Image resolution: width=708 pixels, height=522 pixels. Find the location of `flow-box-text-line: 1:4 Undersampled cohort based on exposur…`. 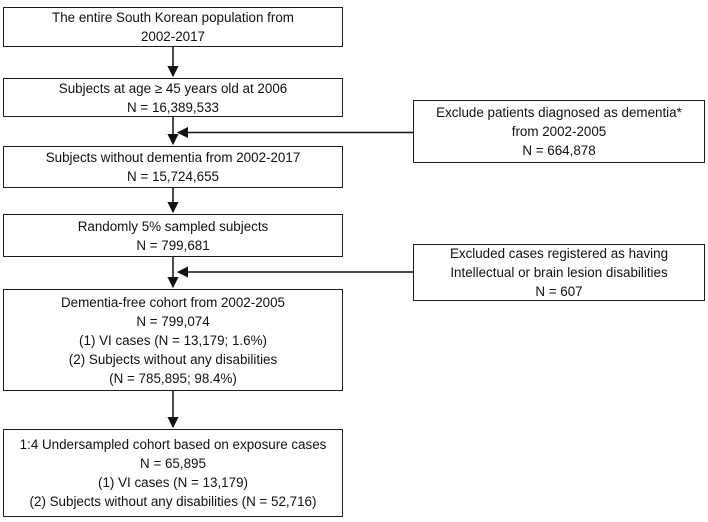

flow-box-text-line: 1:4 Undersampled cohort based on exposur… is located at coordinates (173, 444).